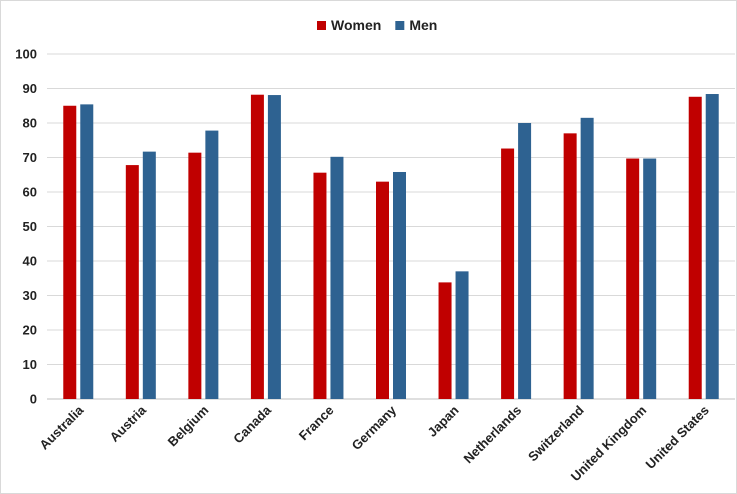 This screenshot has height=494, width=737. What do you see at coordinates (633, 278) in the screenshot?
I see `bar-women-united-kingdom` at bounding box center [633, 278].